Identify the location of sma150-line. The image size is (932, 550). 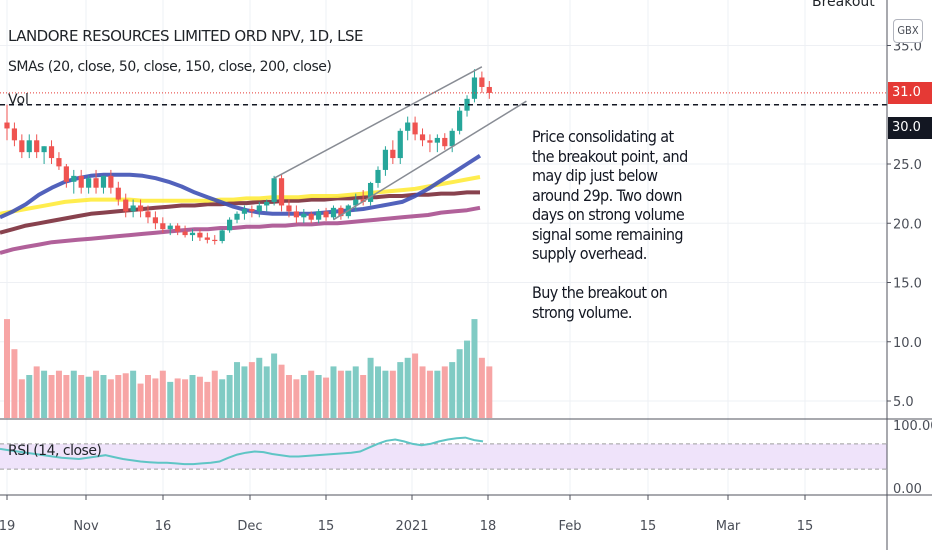
(240, 212).